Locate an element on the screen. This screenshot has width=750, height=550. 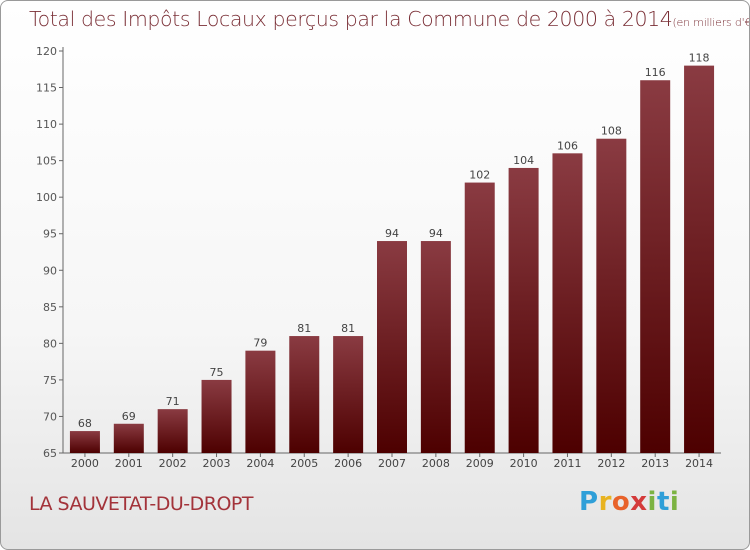
y-tick-label: 110 is located at coordinates (46, 124).